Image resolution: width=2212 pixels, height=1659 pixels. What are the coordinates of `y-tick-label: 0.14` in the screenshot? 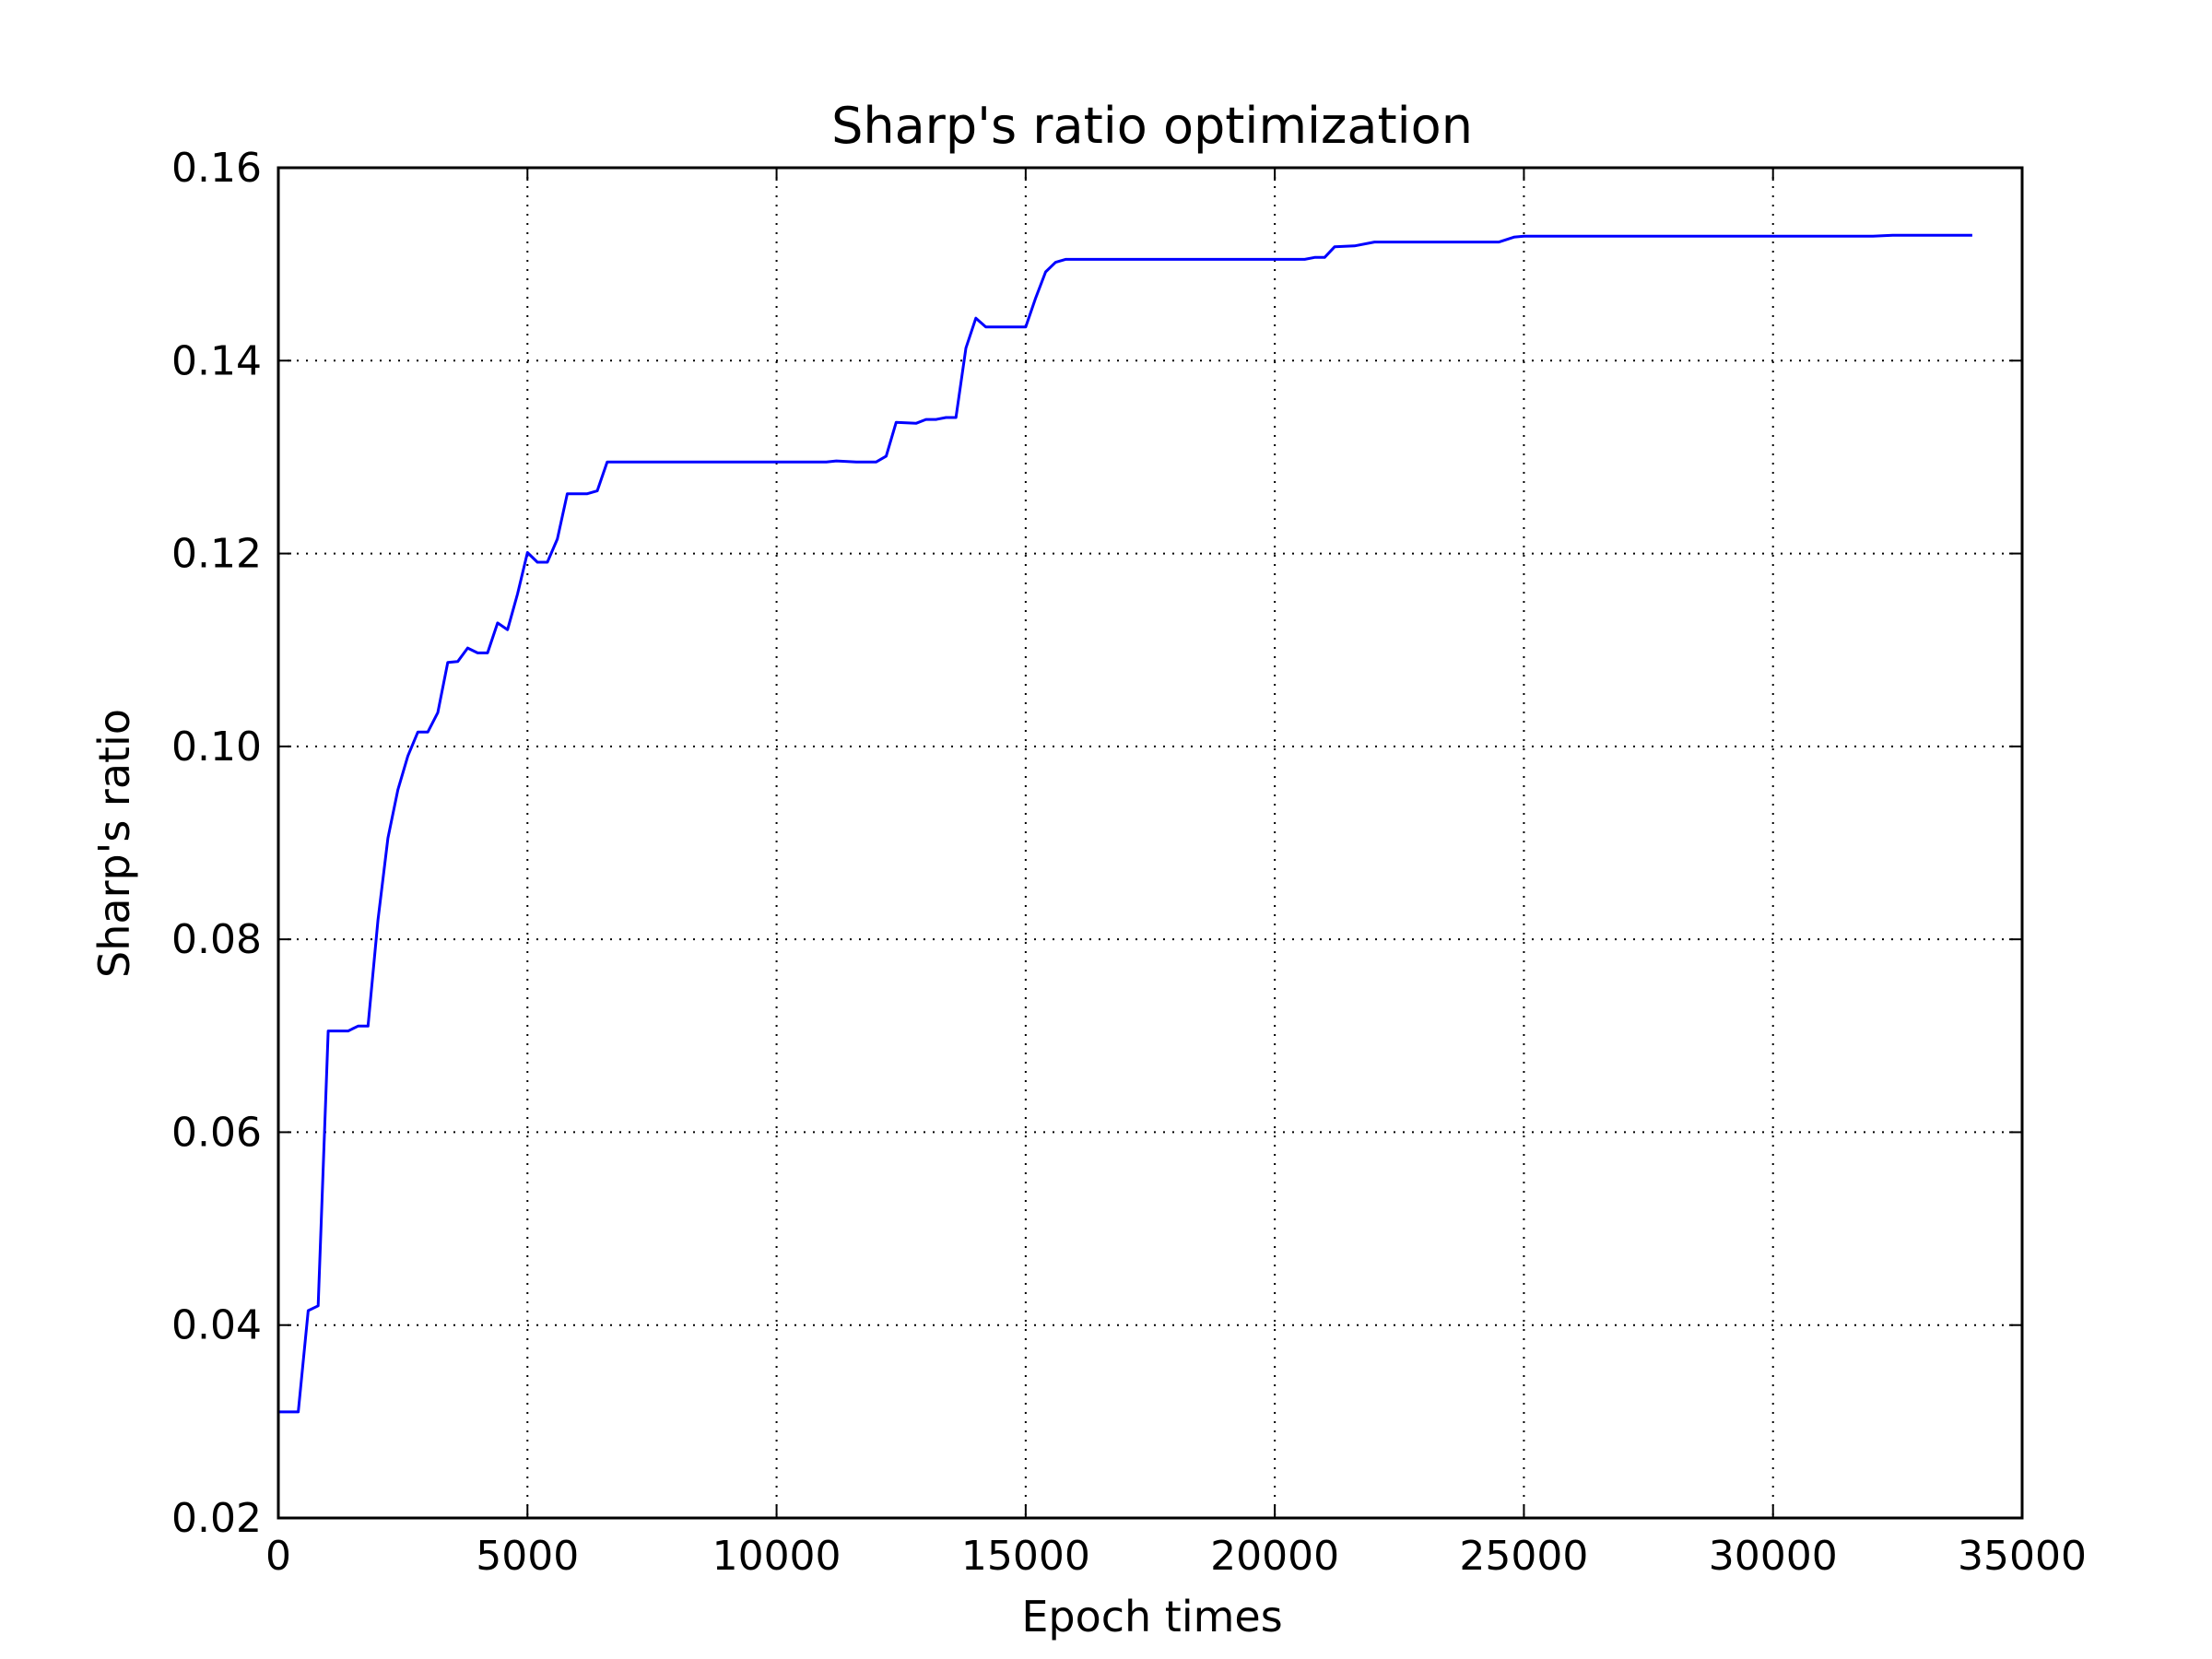 It's located at (216, 360).